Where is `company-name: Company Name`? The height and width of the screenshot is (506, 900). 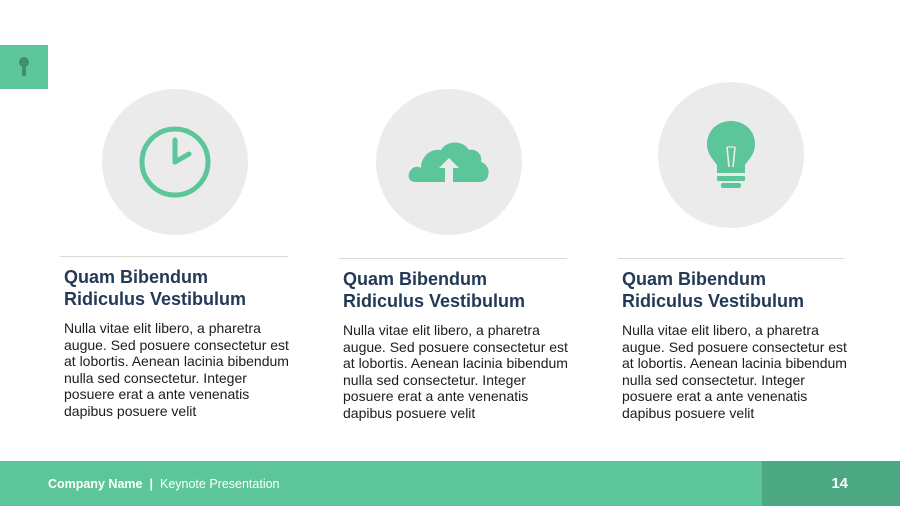
company-name: Company Name is located at coordinates (95, 483).